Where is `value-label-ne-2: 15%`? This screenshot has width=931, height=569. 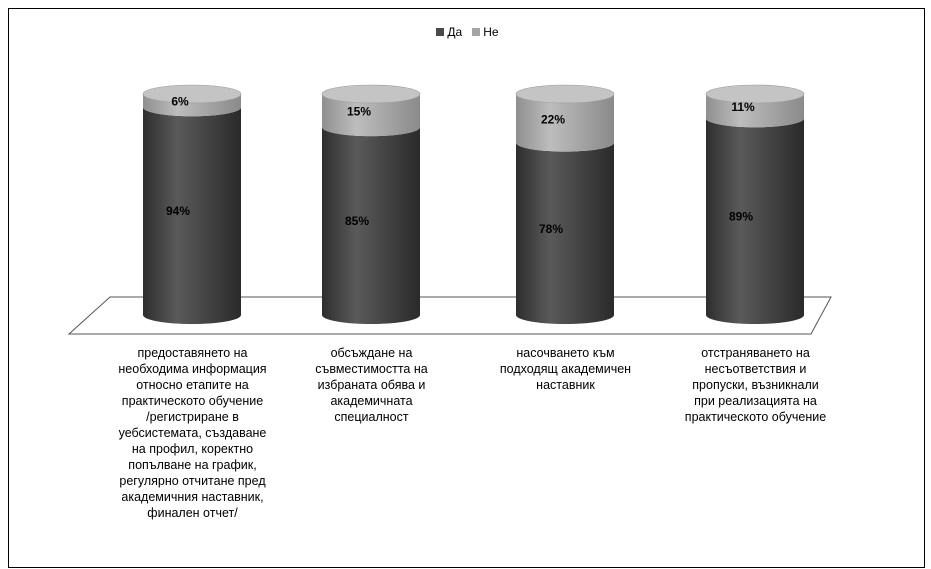 value-label-ne-2: 15% is located at coordinates (359, 112).